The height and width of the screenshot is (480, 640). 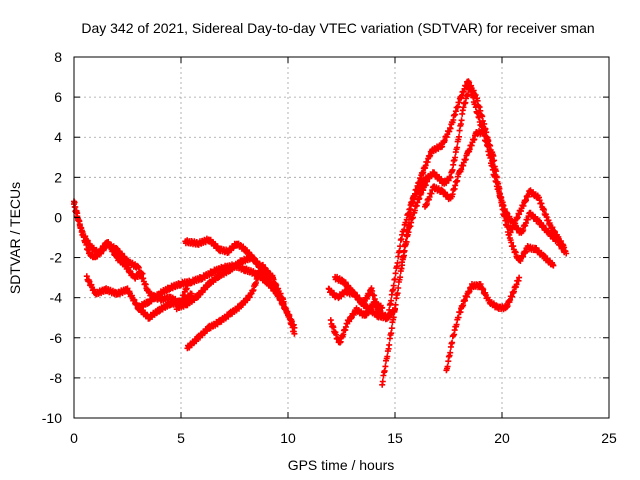 I want to click on series-sat-i, so click(x=356, y=322).